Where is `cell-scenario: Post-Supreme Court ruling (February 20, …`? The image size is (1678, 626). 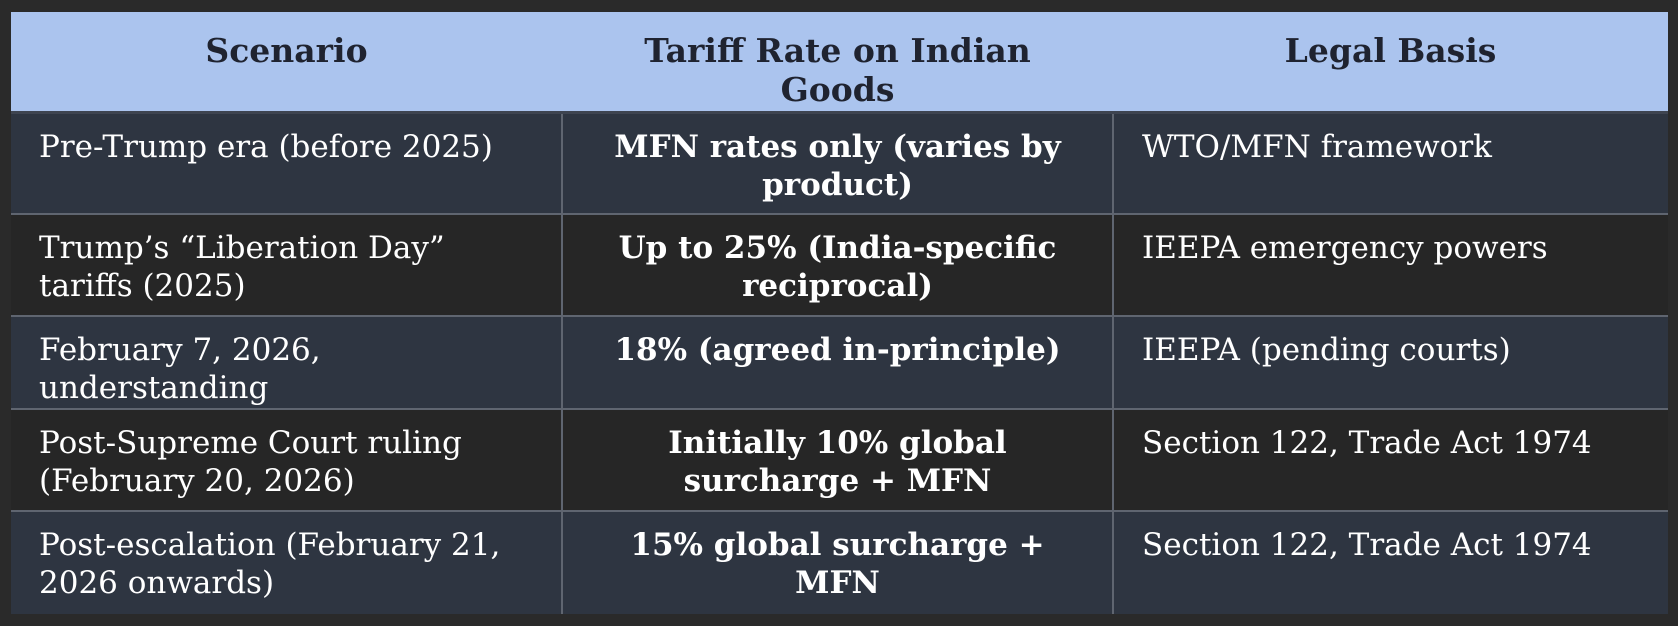
cell-scenario: Post-Supreme Court ruling (February 20, … is located at coordinates (287, 459).